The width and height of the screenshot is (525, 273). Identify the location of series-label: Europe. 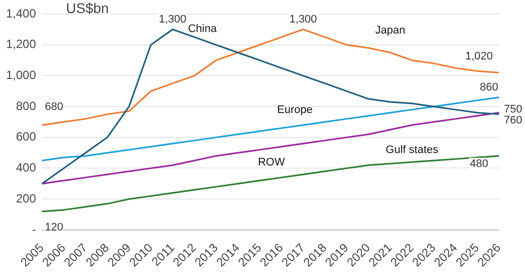
(295, 110).